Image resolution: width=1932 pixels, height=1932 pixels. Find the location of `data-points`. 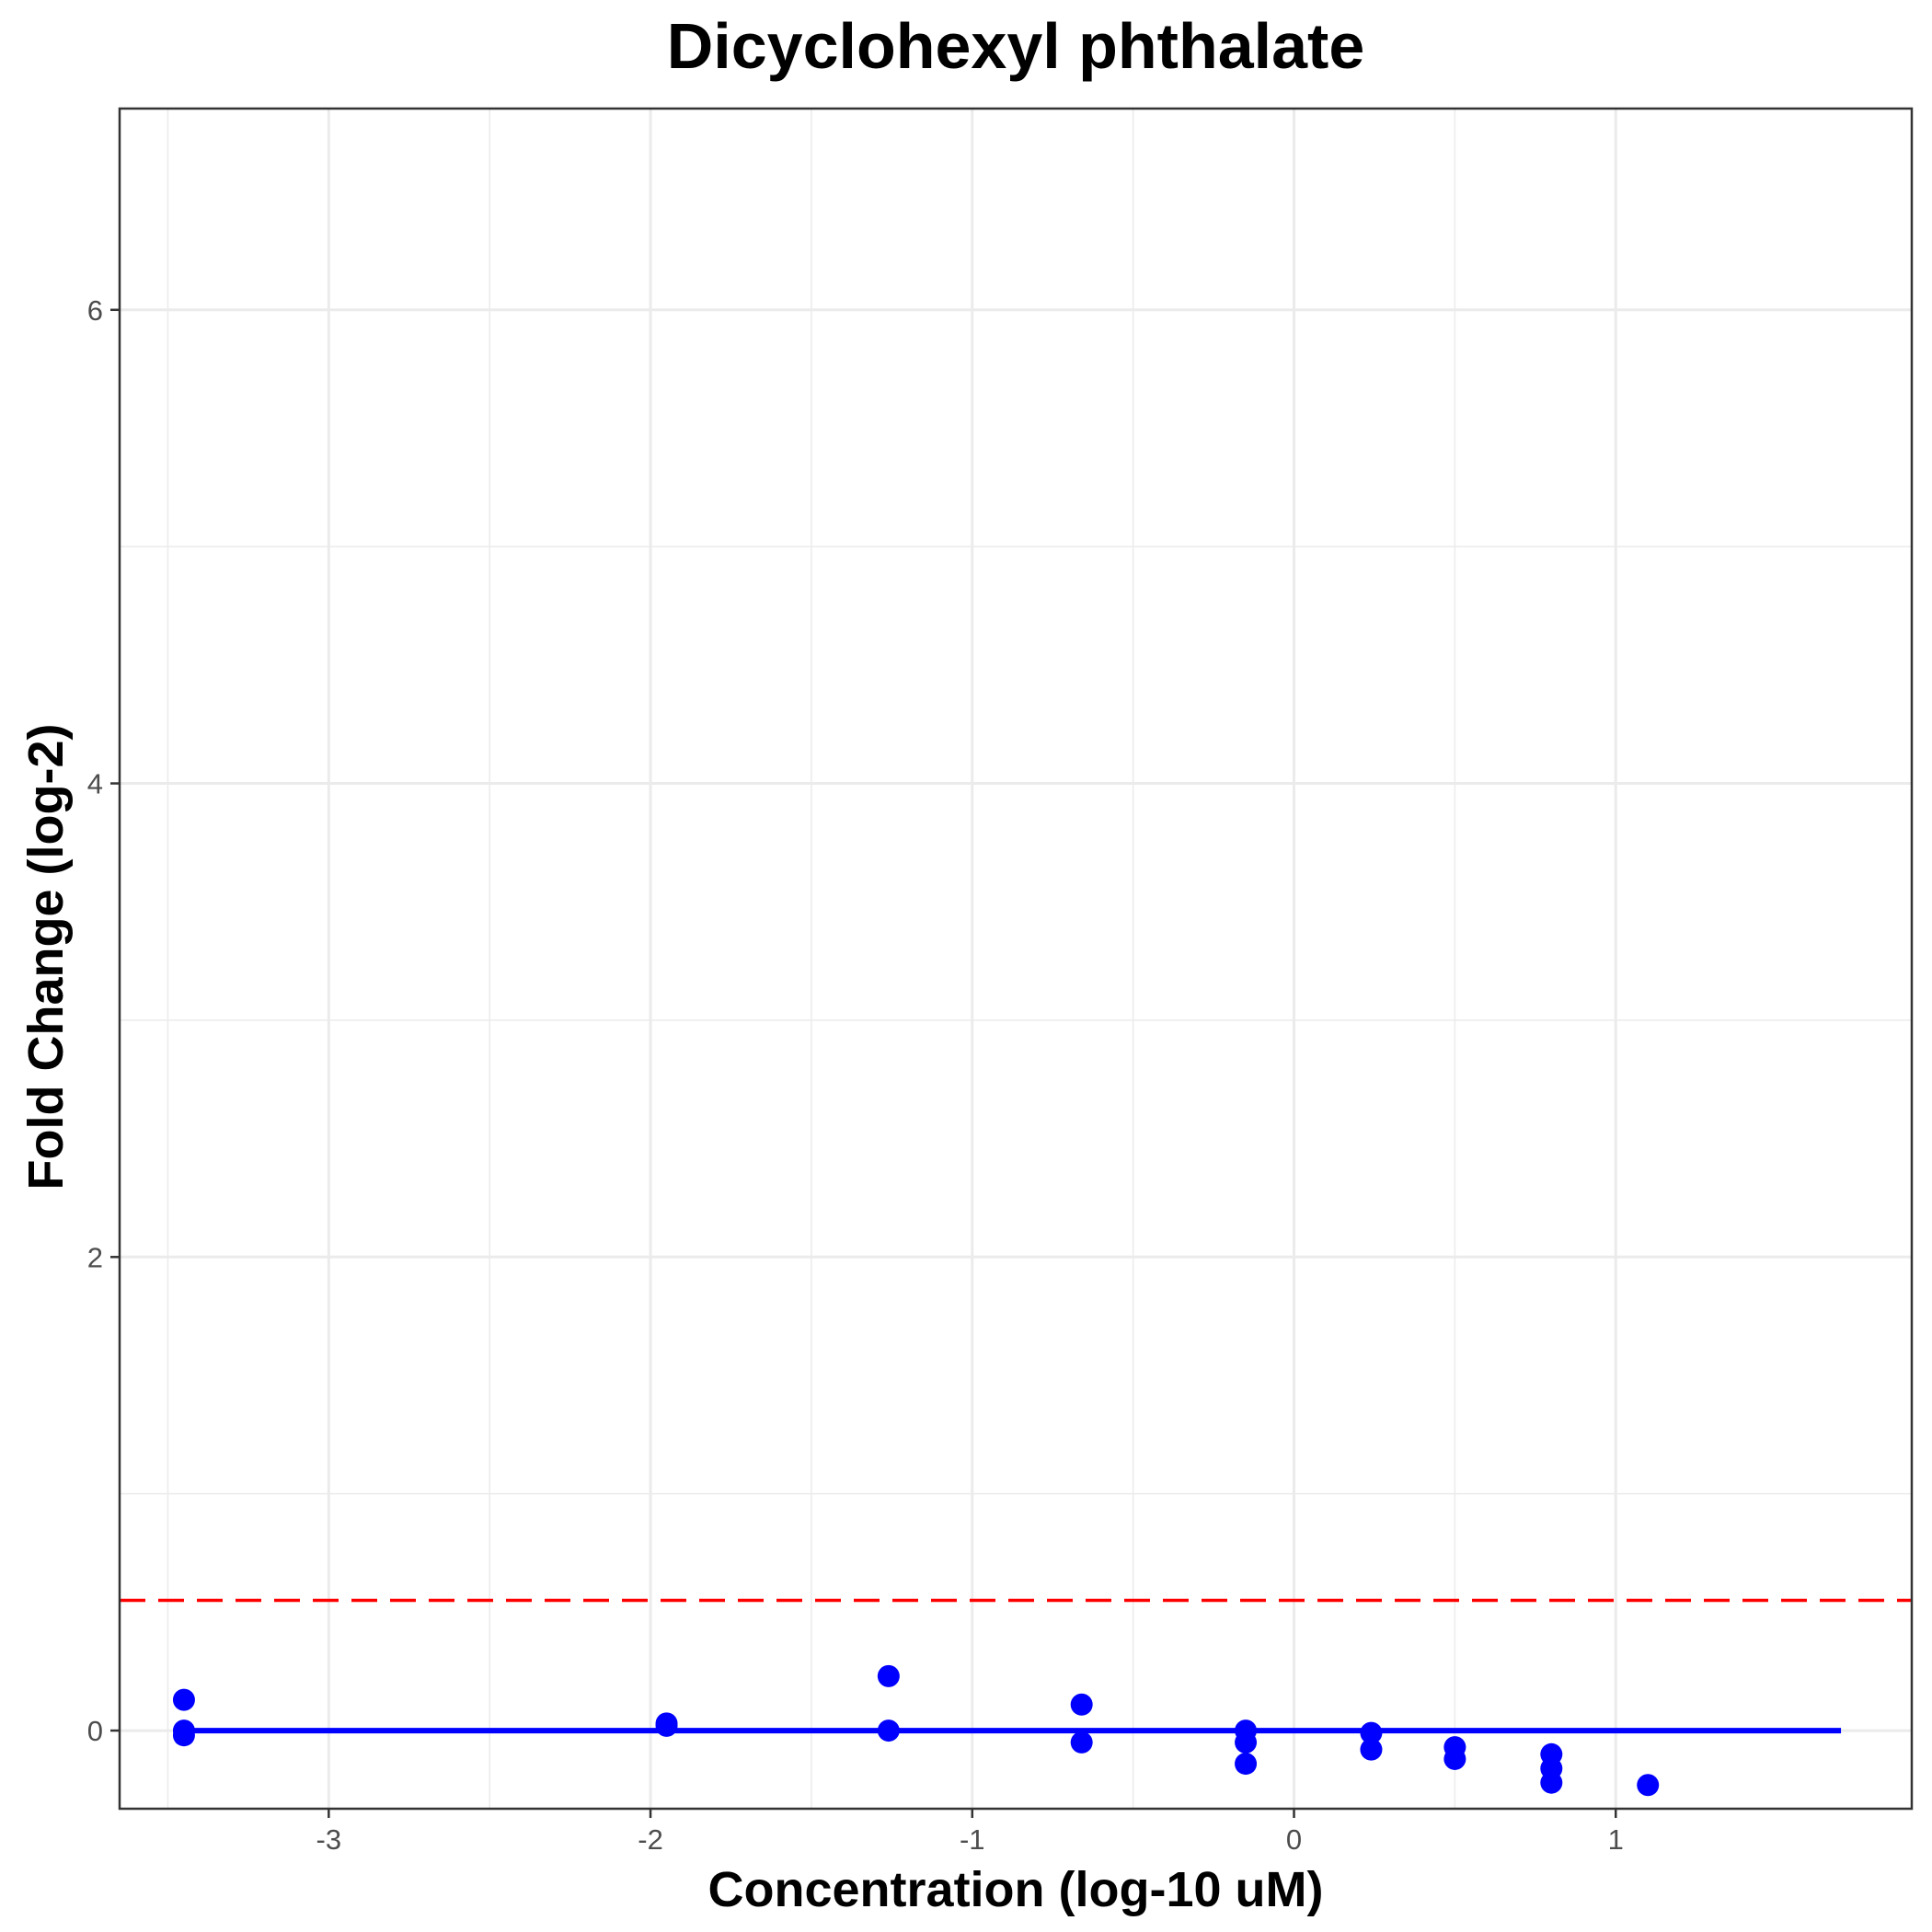

data-points is located at coordinates (916, 1730).